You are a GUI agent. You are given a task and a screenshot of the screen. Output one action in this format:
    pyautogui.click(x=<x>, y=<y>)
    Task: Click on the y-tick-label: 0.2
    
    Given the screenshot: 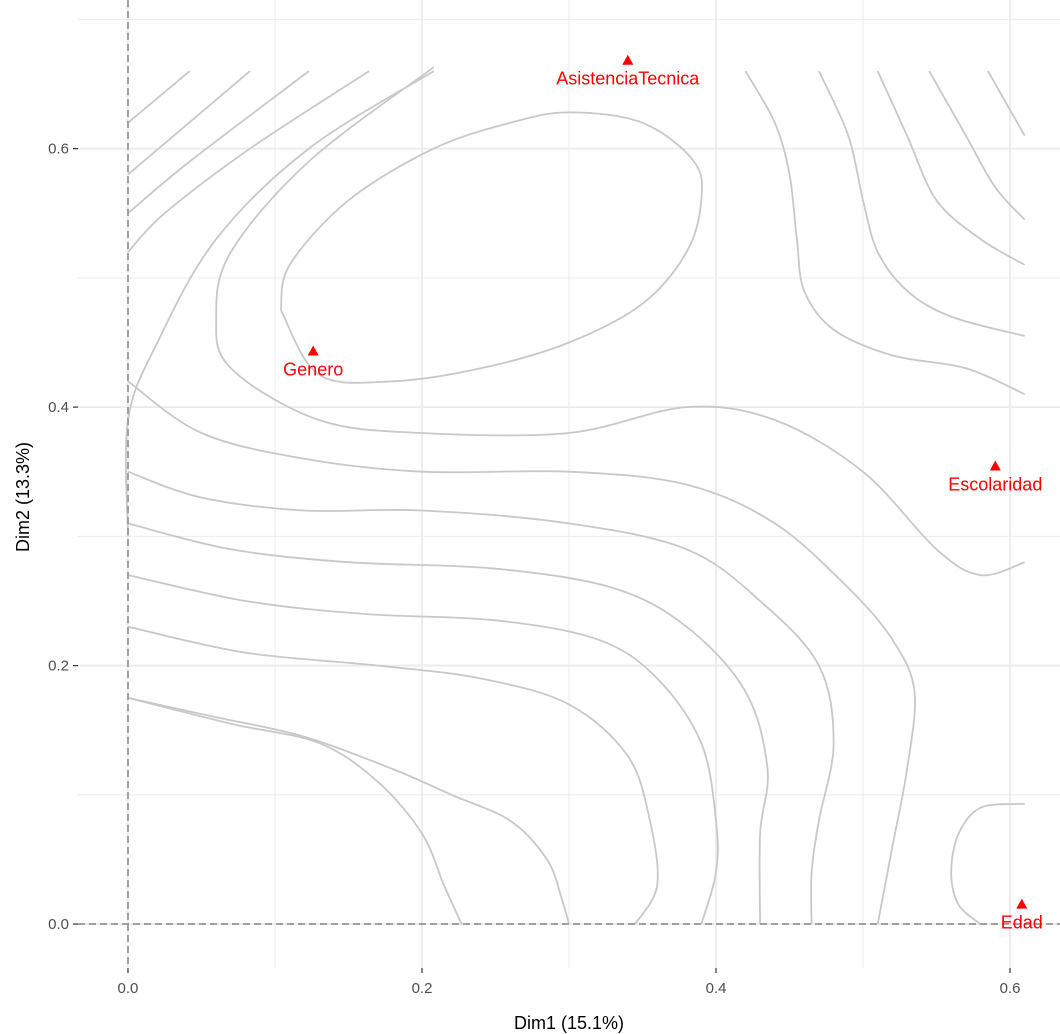 What is the action you would take?
    pyautogui.click(x=58, y=666)
    